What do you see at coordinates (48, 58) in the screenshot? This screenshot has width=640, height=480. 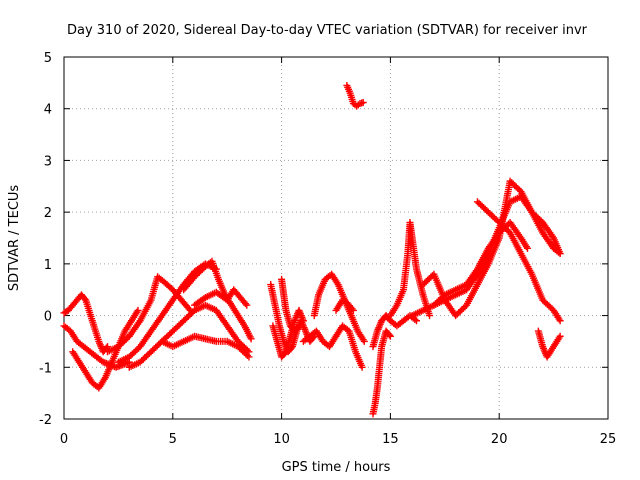 I see `y-tick-label: 5` at bounding box center [48, 58].